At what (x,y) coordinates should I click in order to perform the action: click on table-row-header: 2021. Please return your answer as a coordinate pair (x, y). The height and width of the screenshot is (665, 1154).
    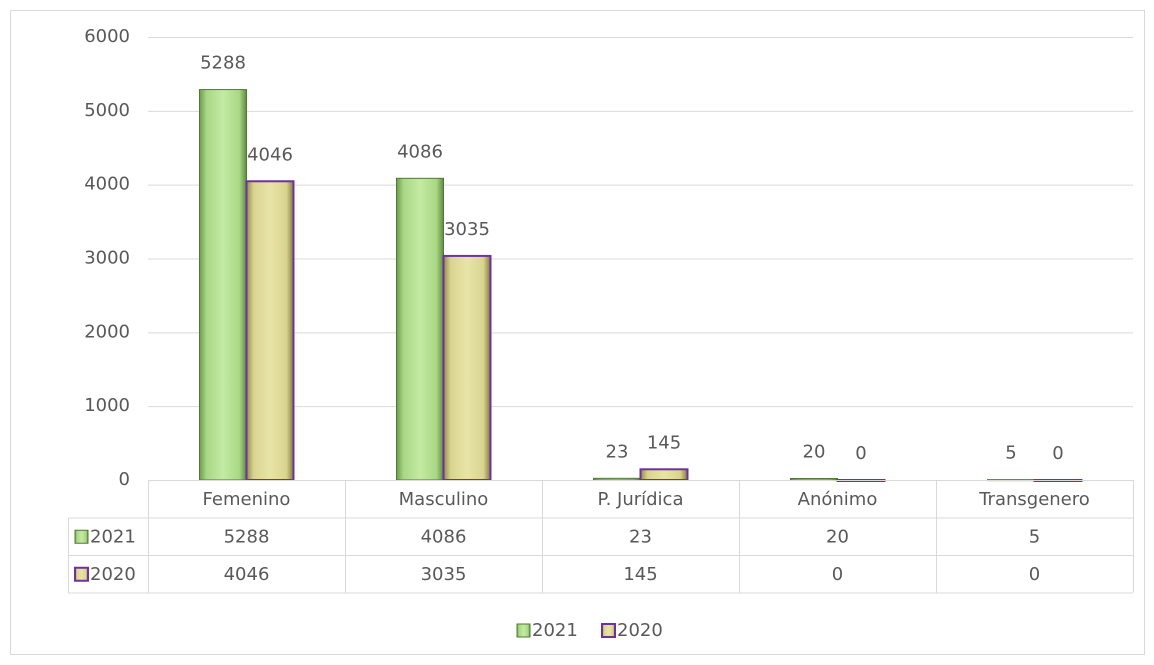
    Looking at the image, I should click on (113, 536).